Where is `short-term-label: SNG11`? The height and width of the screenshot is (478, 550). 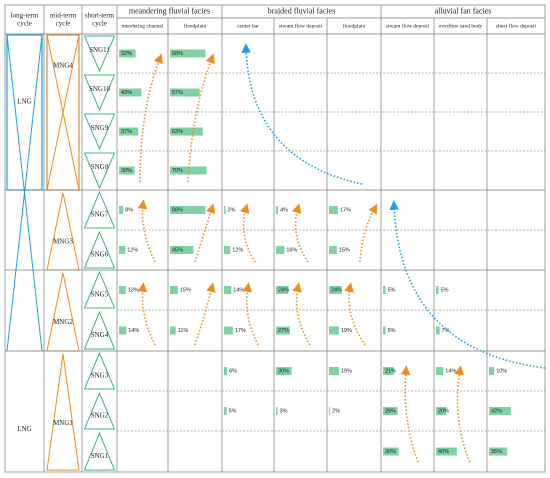 short-term-label: SNG11 is located at coordinates (99, 50).